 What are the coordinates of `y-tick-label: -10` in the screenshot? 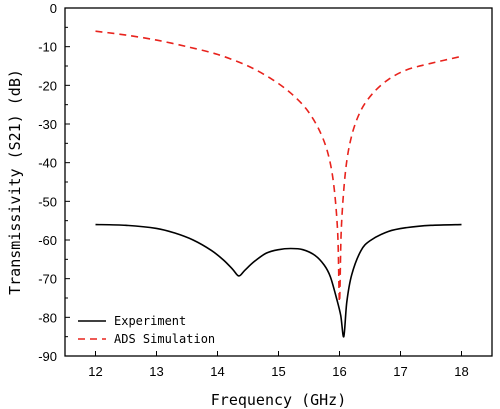 It's located at (47, 47).